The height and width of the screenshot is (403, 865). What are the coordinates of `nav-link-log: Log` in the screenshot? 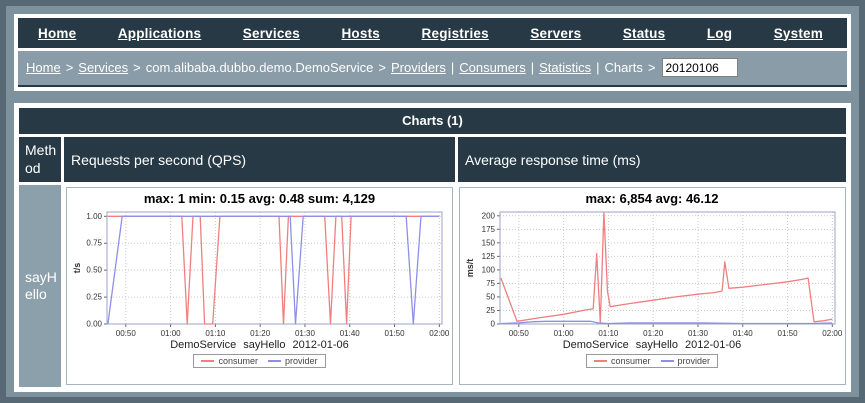 It's located at (719, 33).